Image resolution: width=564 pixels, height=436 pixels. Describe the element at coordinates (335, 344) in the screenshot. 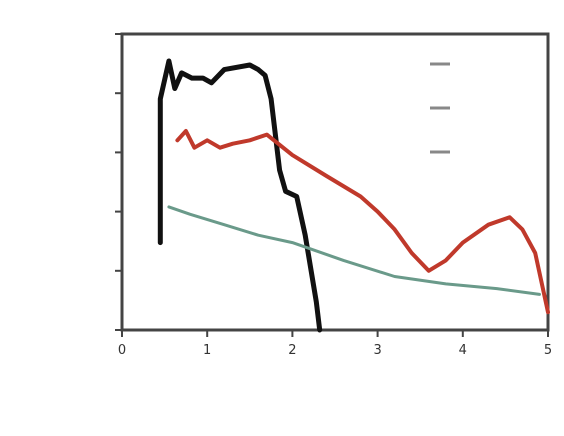

I see `x-axis: 0 1 2 3 4 5` at that location.